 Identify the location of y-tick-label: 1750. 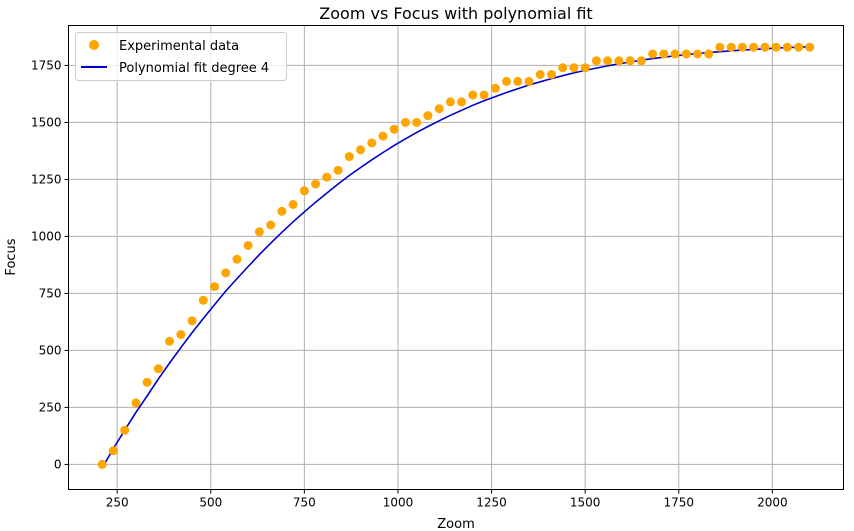
(46, 65).